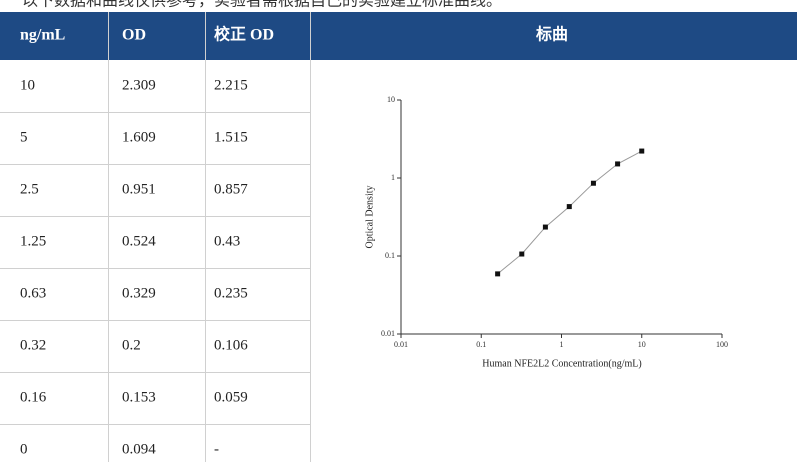 The width and height of the screenshot is (797, 462). Describe the element at coordinates (393, 177) in the screenshot. I see `y-tick-label: 1` at that location.